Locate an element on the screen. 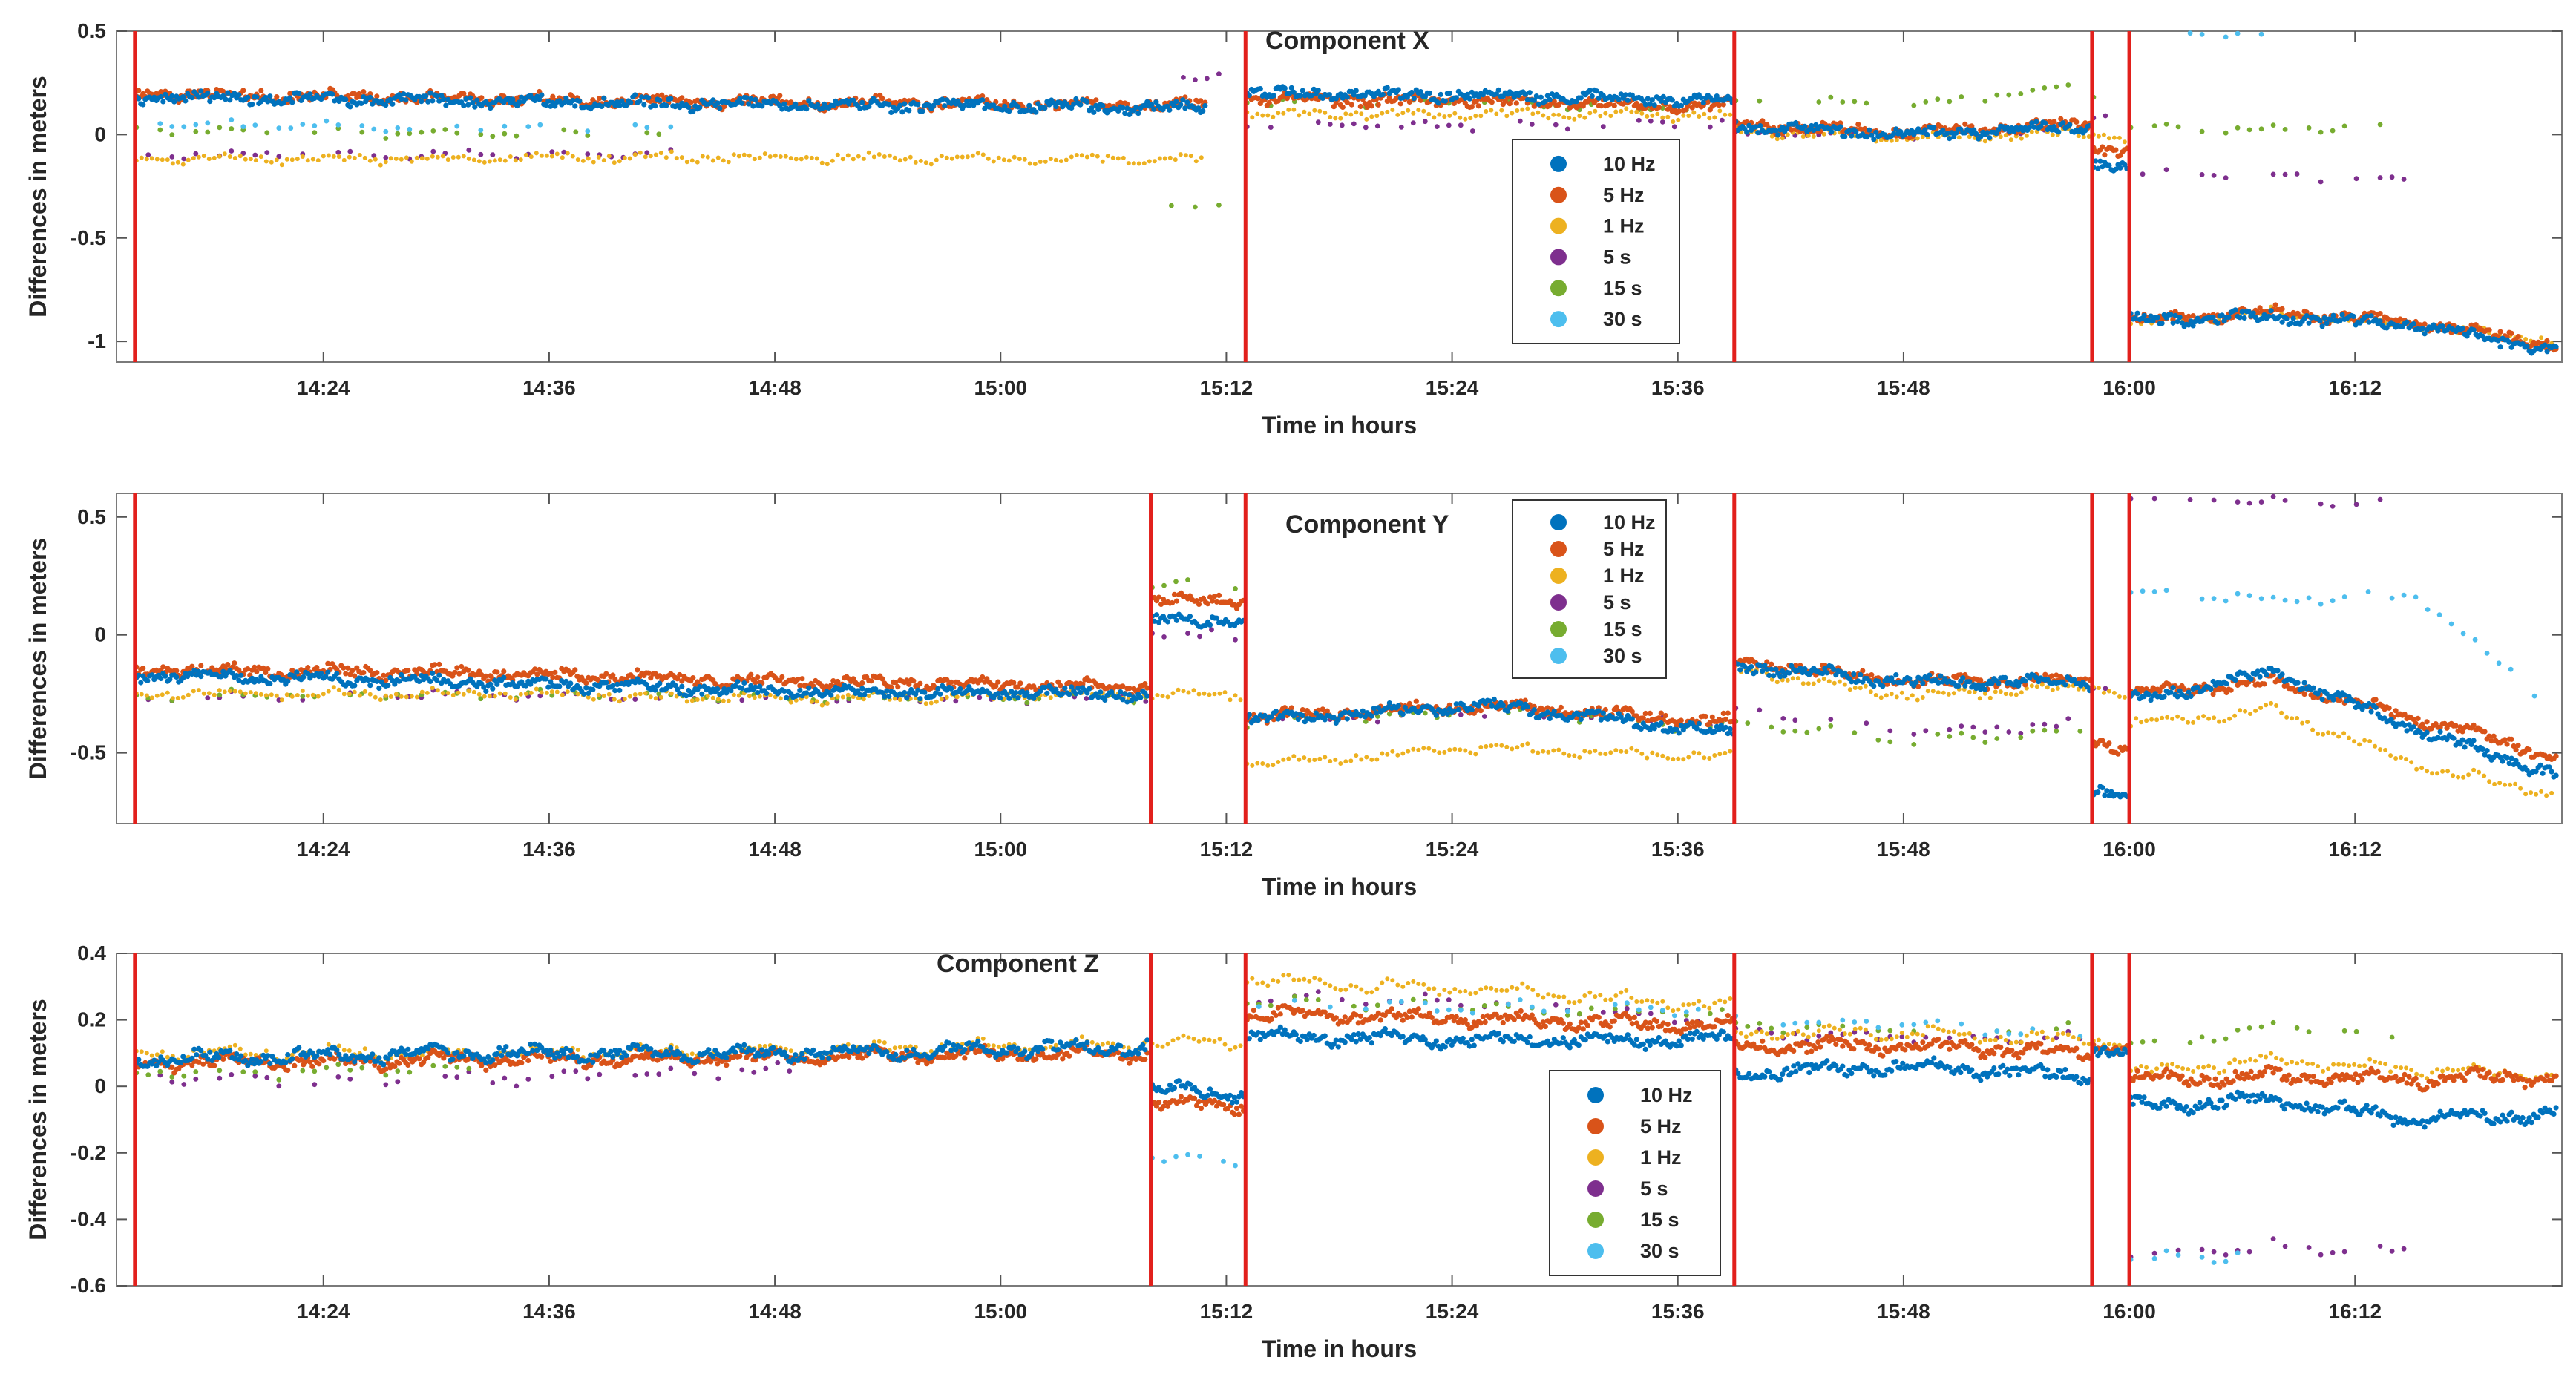  y-tick-label: -0.5 is located at coordinates (88, 752).